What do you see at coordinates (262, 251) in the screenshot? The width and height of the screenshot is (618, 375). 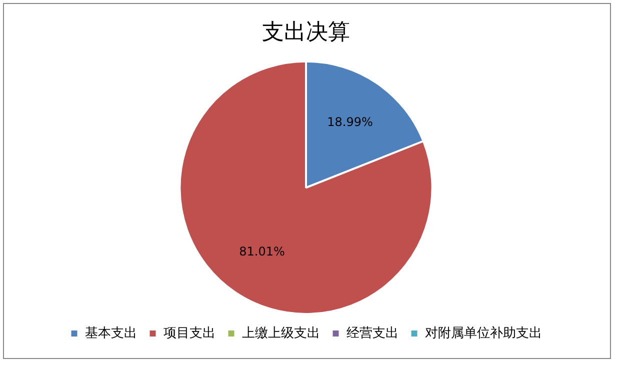 I see `data-label: 81.01%` at bounding box center [262, 251].